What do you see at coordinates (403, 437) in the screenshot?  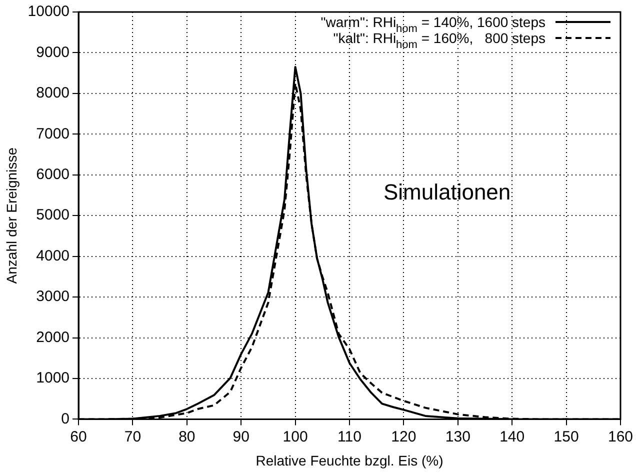 I see `x-tick-label: 120` at bounding box center [403, 437].